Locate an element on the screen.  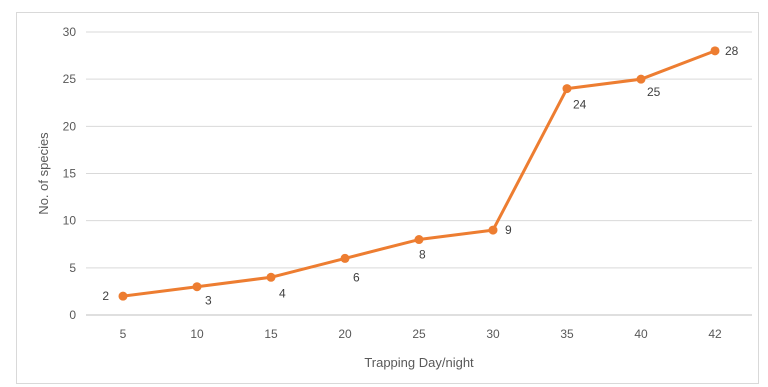
data-label: 6 is located at coordinates (356, 277).